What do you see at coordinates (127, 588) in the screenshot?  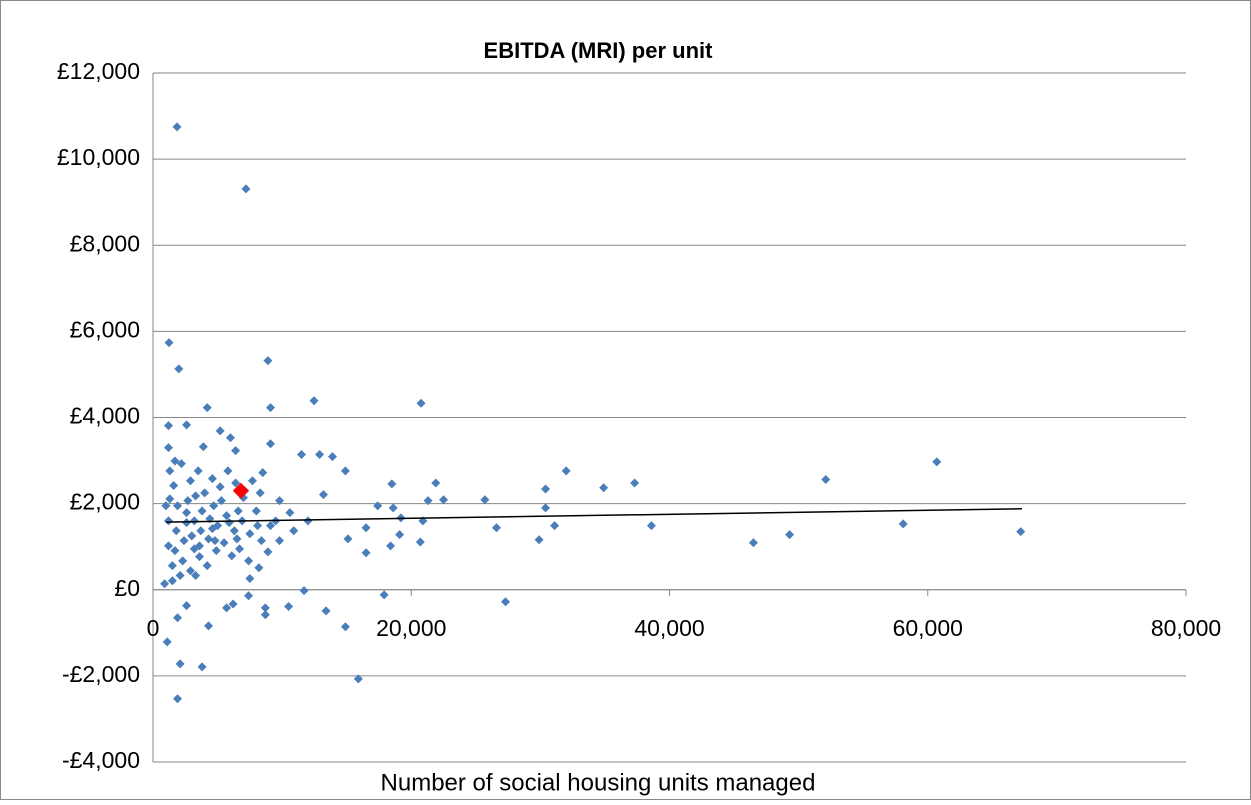 I see `y-tick-label: £0` at bounding box center [127, 588].